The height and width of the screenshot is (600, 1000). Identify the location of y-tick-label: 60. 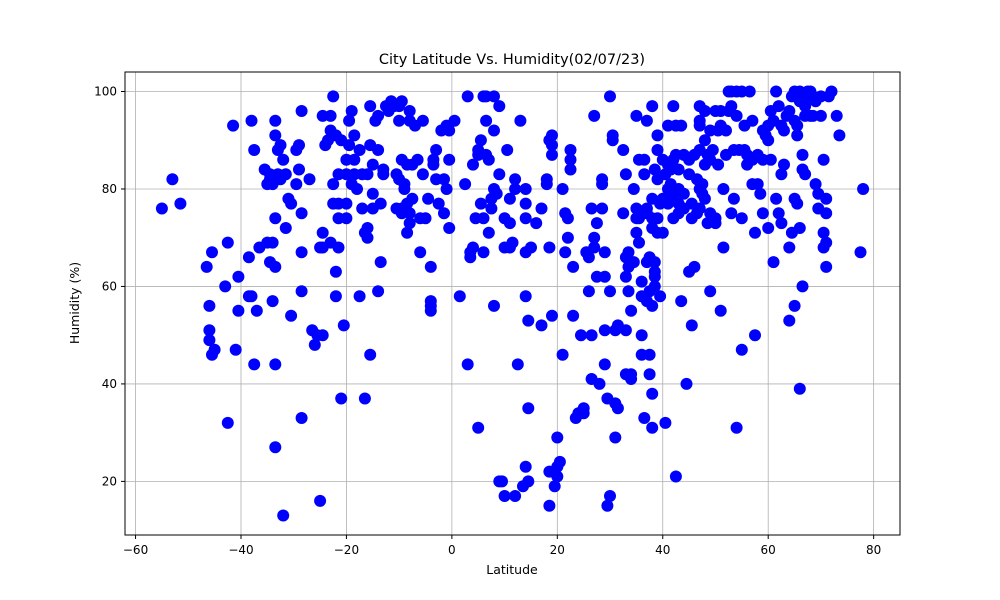
(109, 286).